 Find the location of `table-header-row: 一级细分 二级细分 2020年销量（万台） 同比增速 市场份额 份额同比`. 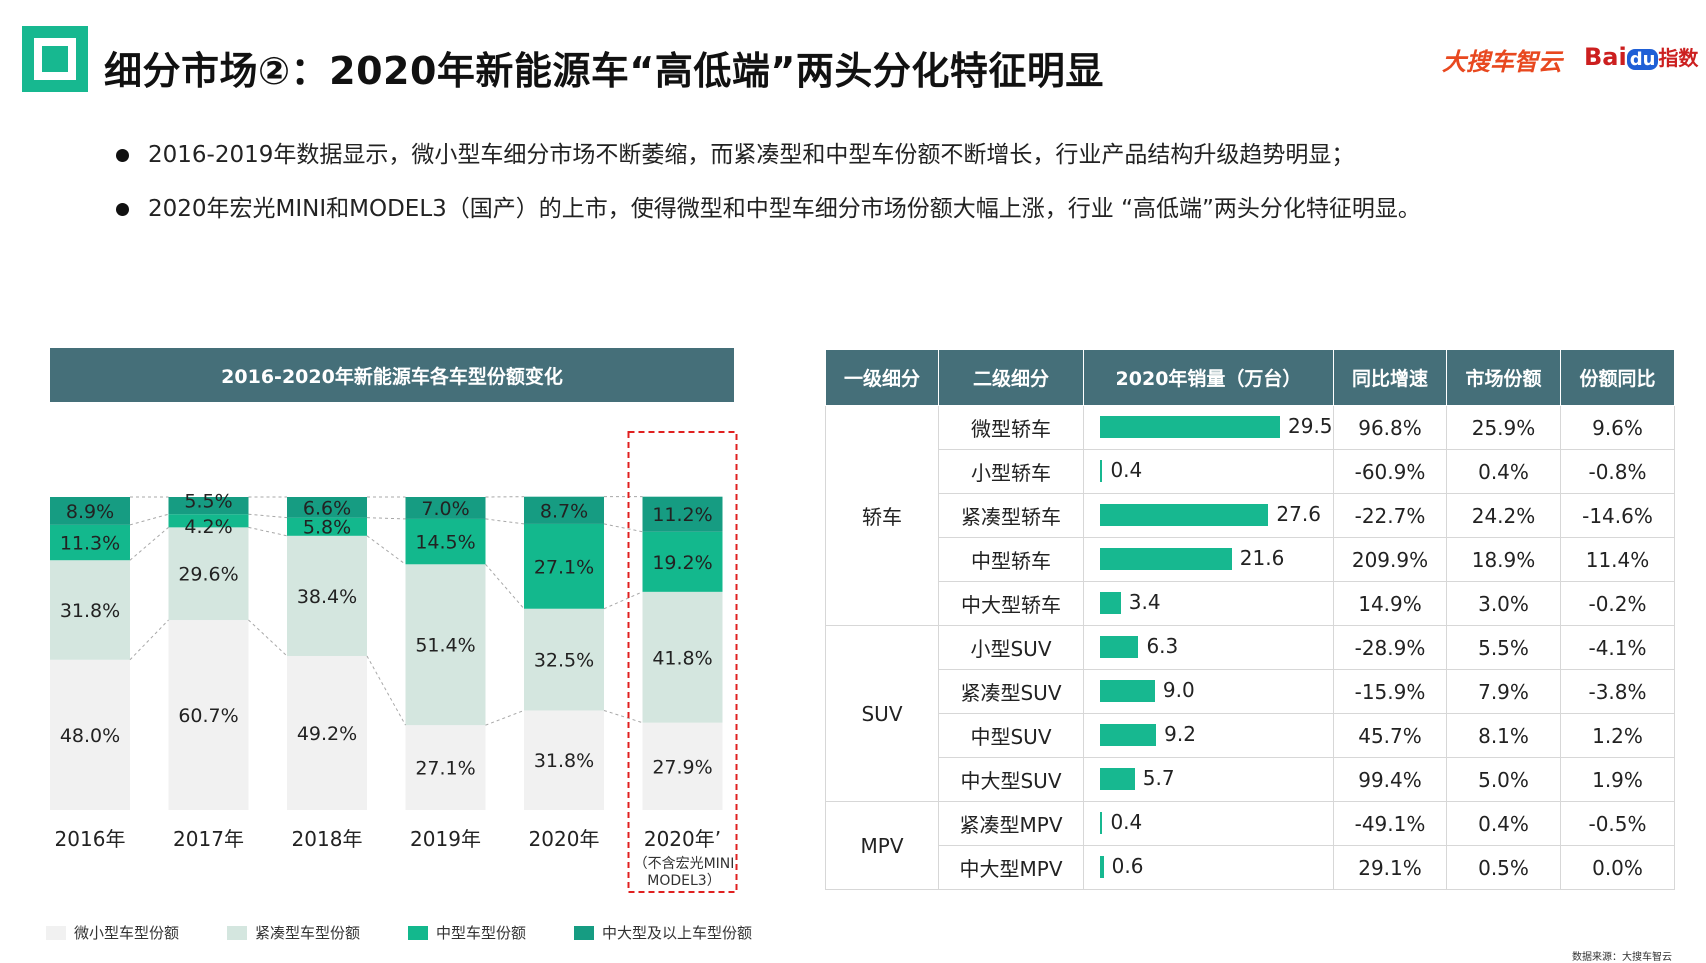

table-header-row: 一级细分 二级细分 2020年销量（万台） 同比增速 市场份额 份额同比 is located at coordinates (1250, 378).